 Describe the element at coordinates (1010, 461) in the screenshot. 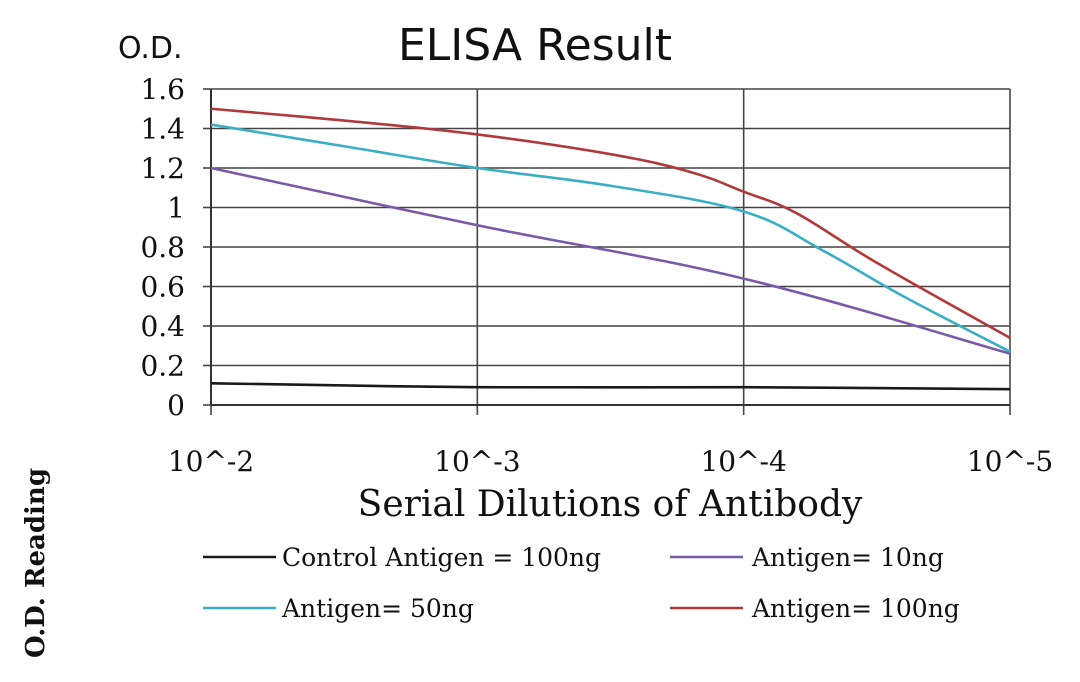

I see `x-tick-label: 10^-5` at that location.